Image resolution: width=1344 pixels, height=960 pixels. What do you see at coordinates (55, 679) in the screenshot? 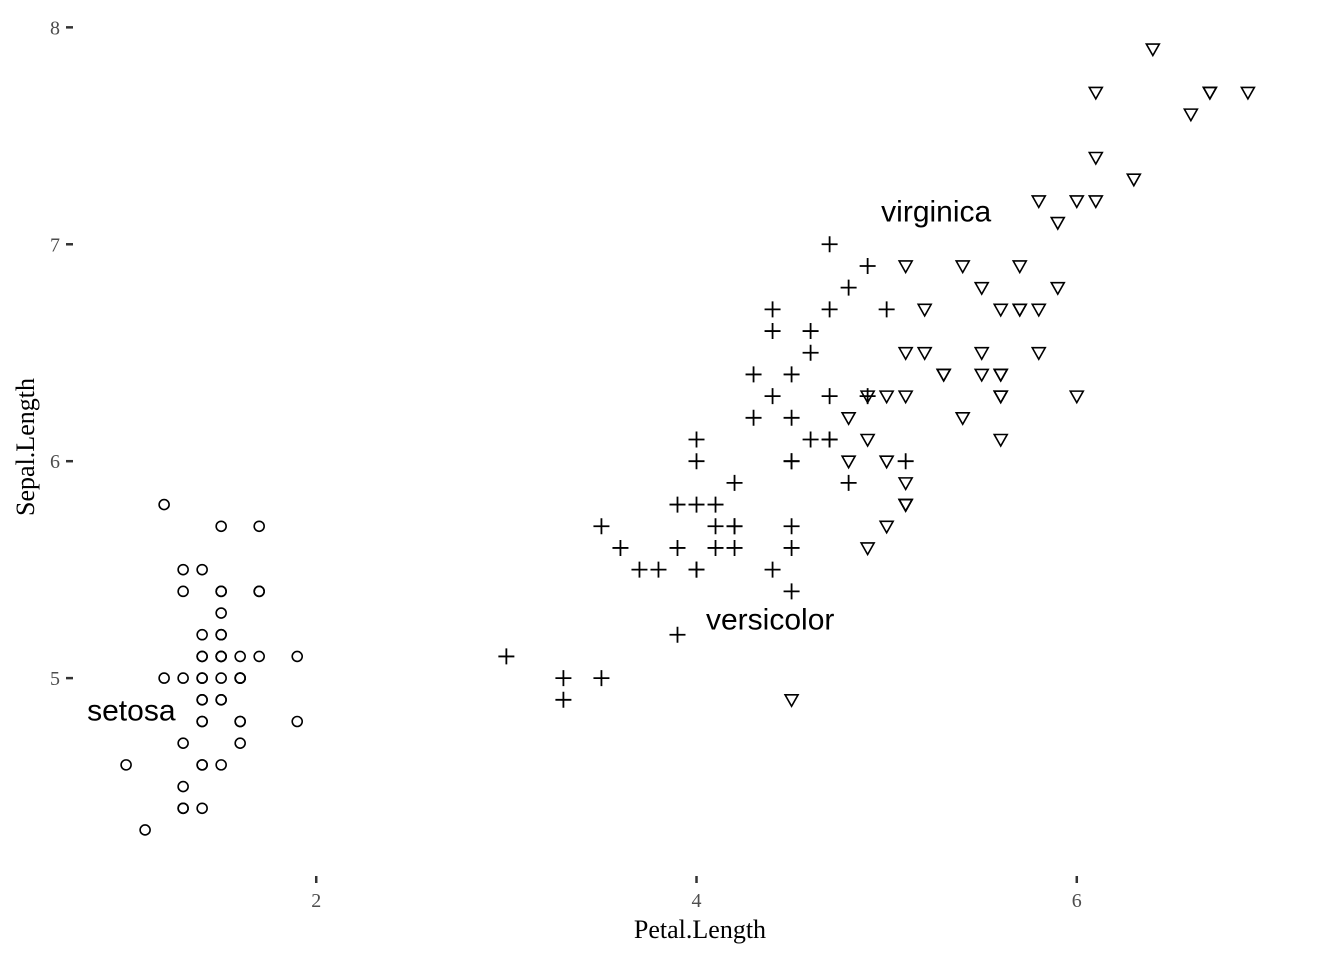
I see `y-tick-label: 5` at bounding box center [55, 679].